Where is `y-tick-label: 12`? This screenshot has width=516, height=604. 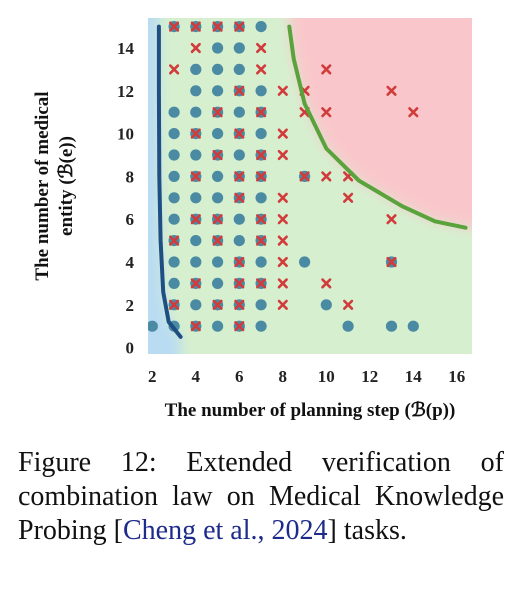 y-tick-label: 12 is located at coordinates (125, 91).